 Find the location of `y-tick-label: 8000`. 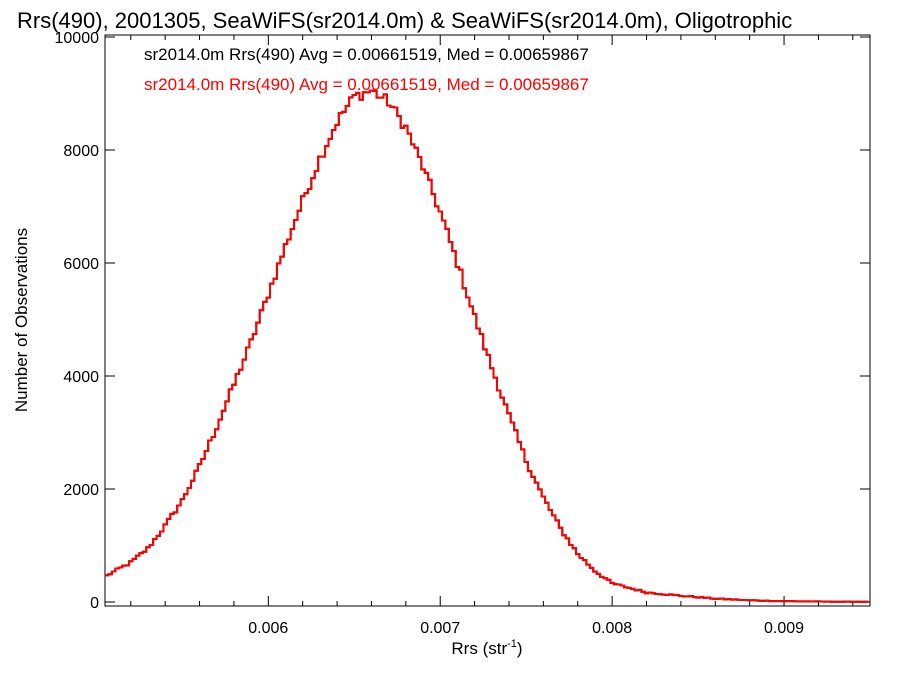

y-tick-label: 8000 is located at coordinates (81, 151).